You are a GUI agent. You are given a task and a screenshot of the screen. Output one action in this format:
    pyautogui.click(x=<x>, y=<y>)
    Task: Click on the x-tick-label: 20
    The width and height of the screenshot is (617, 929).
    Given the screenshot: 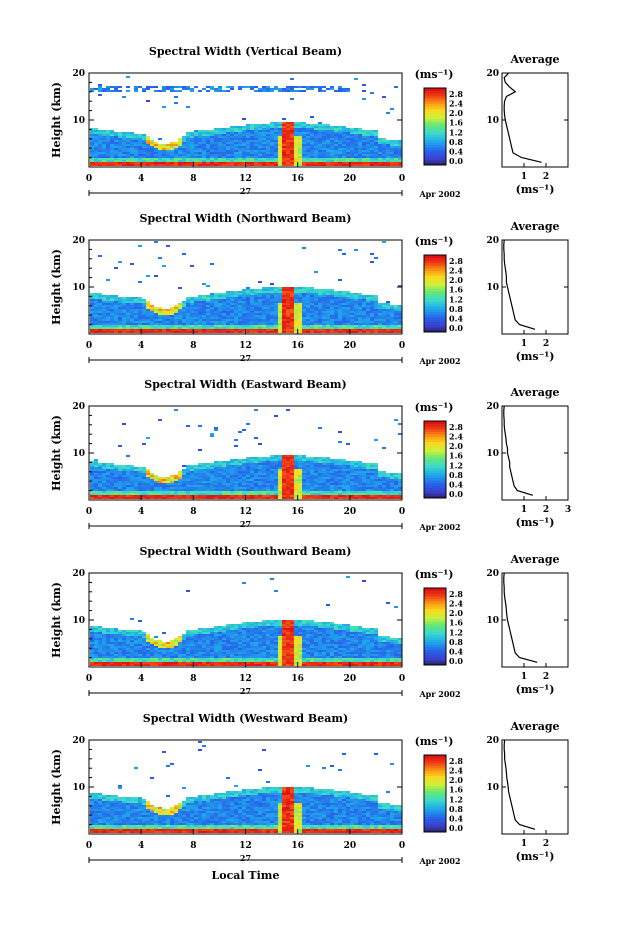 What is the action you would take?
    pyautogui.click(x=350, y=346)
    